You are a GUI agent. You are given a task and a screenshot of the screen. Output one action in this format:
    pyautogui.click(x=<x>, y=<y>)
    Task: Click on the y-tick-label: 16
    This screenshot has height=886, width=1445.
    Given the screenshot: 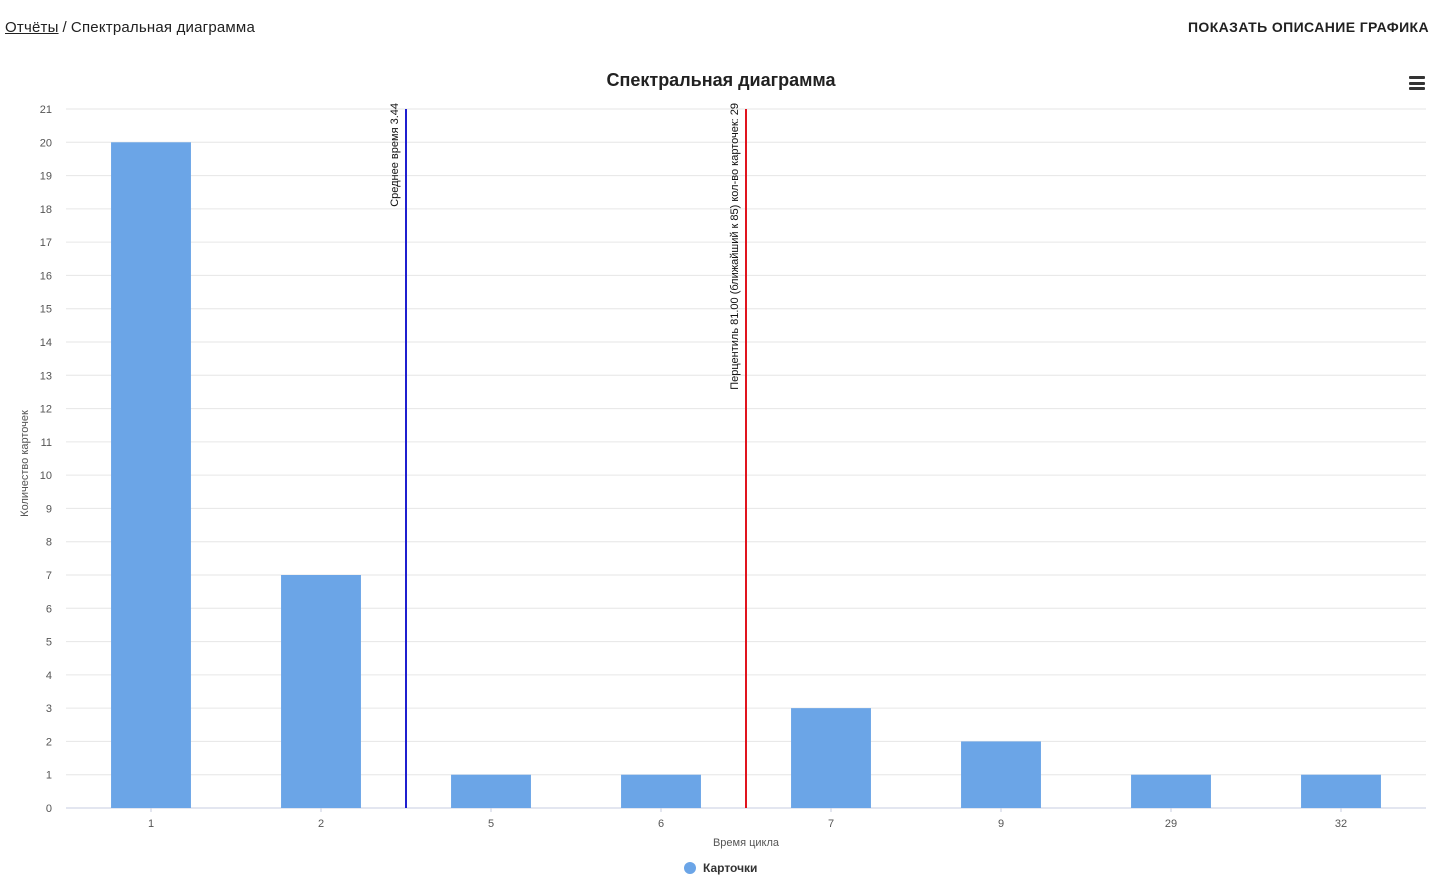 What is the action you would take?
    pyautogui.click(x=46, y=276)
    